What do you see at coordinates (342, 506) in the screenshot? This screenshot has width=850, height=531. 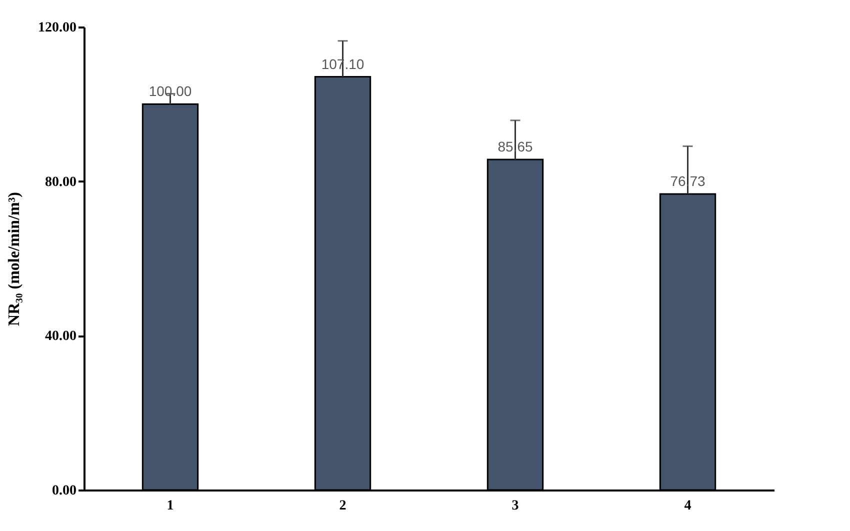 I see `x-tick-label: 2` at bounding box center [342, 506].